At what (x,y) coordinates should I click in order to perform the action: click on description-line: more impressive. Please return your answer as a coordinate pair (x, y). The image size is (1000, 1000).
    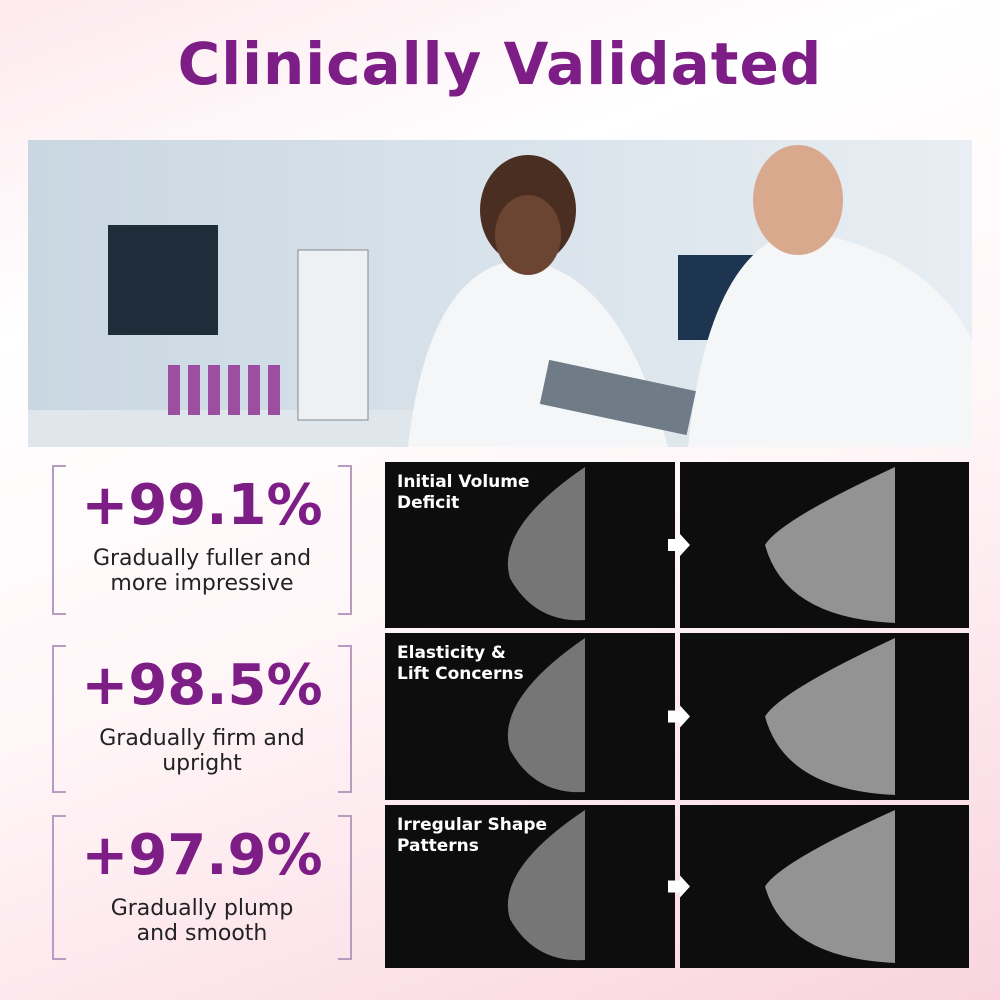
    Looking at the image, I should click on (202, 583).